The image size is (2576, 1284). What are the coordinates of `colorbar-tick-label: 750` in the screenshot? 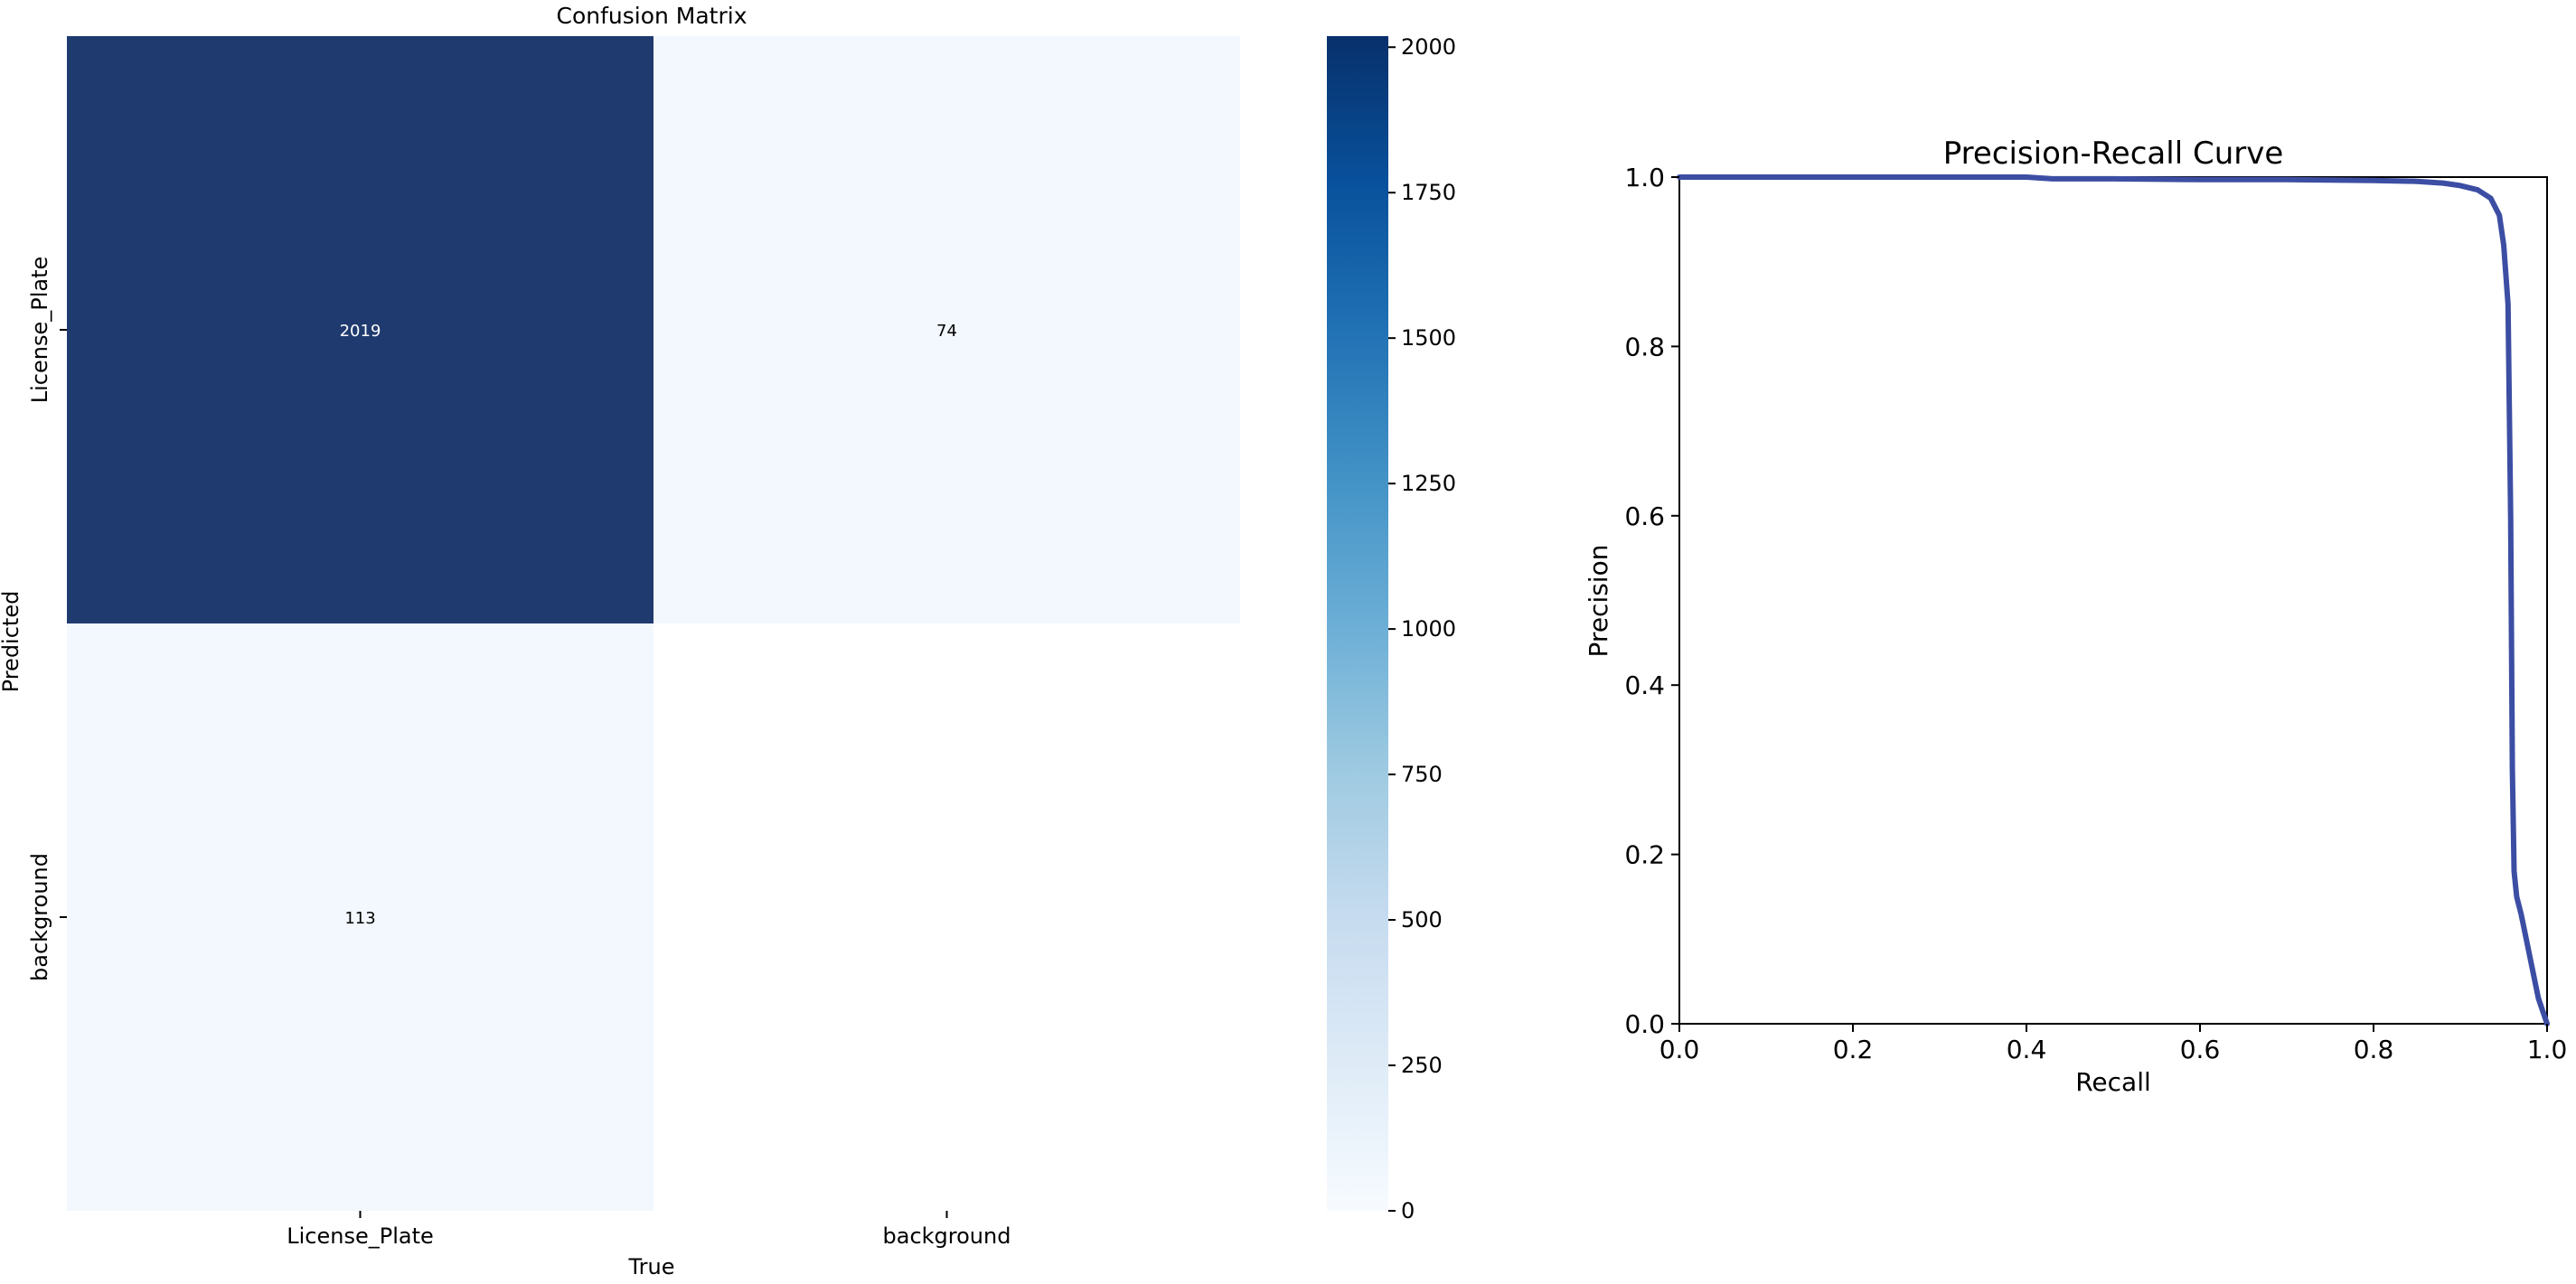 It's located at (1422, 775).